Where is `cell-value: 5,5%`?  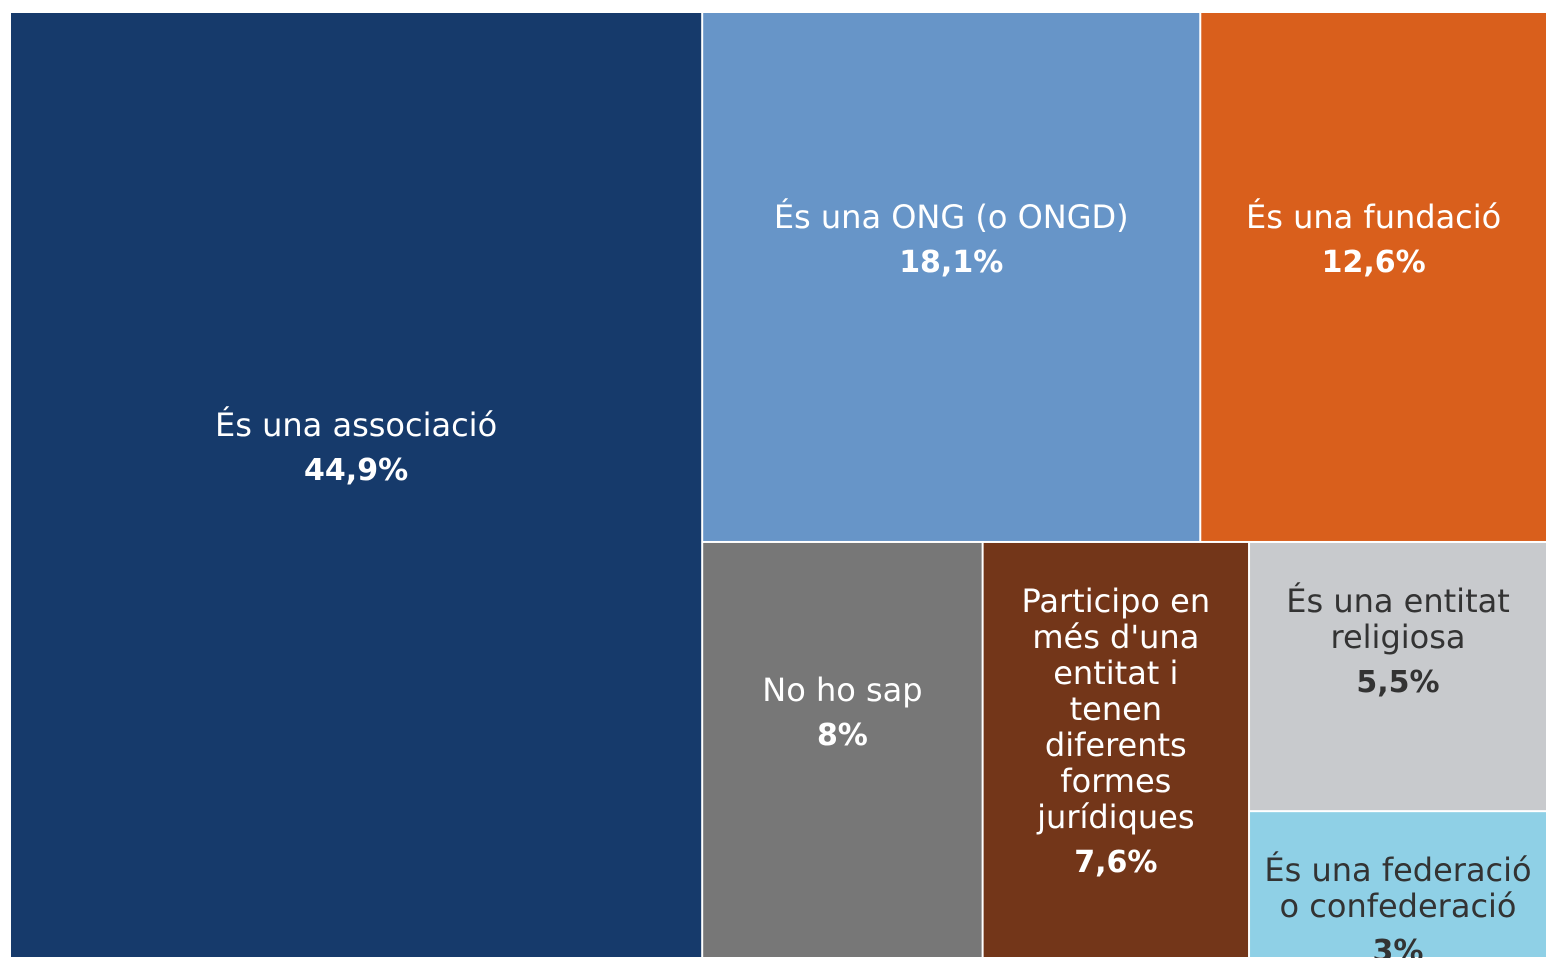 cell-value: 5,5% is located at coordinates (1397, 682).